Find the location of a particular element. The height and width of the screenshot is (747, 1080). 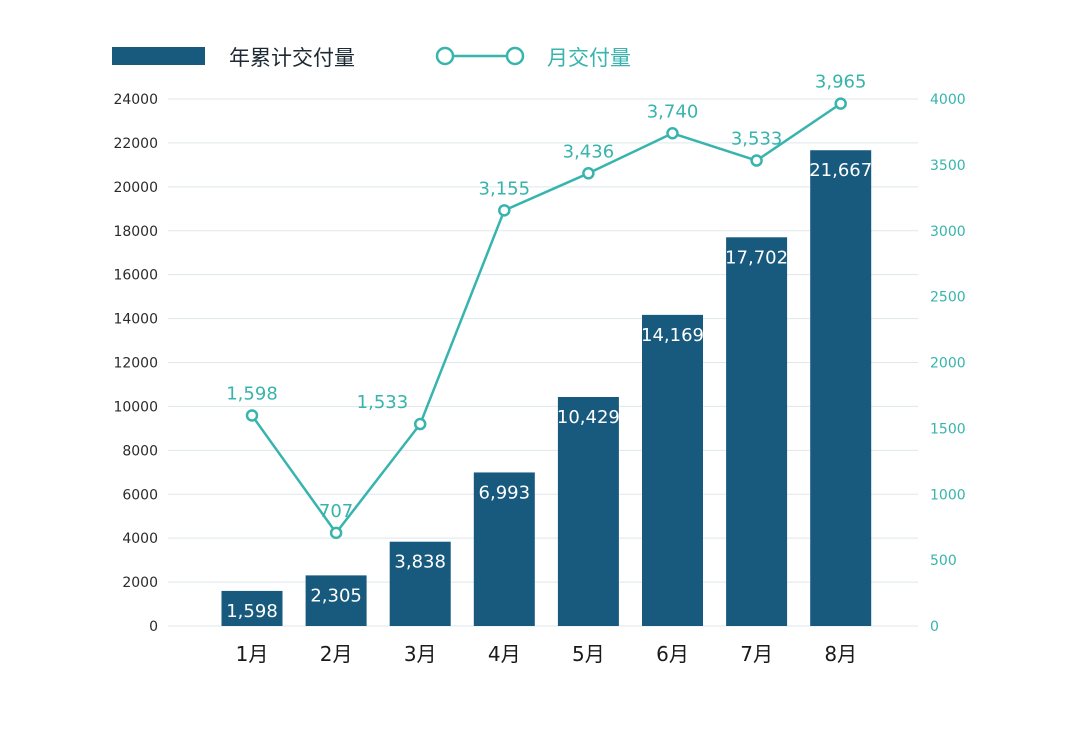

y-right-tick-label: 0 is located at coordinates (934, 627).